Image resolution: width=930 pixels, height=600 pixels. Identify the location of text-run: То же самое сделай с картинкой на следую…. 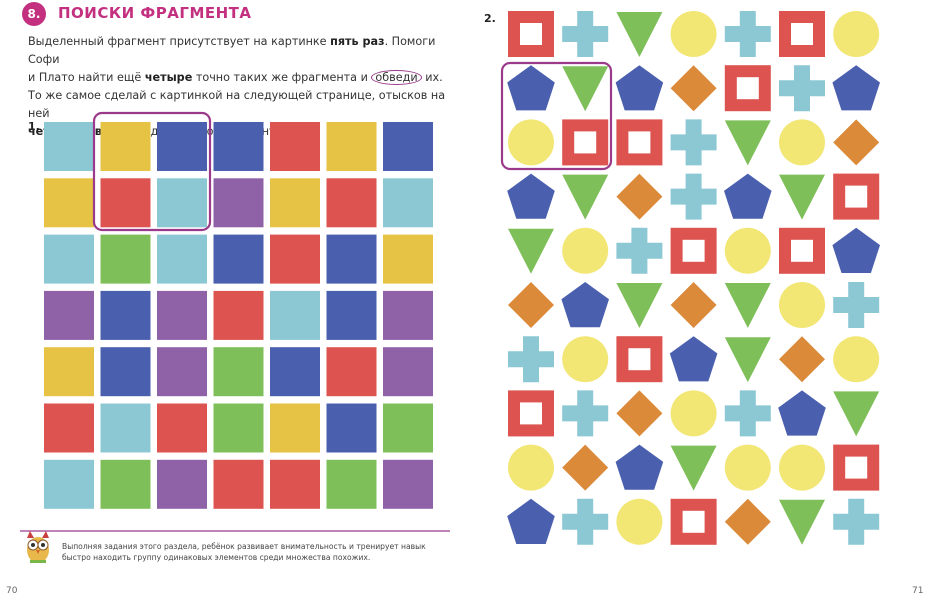
(237, 104).